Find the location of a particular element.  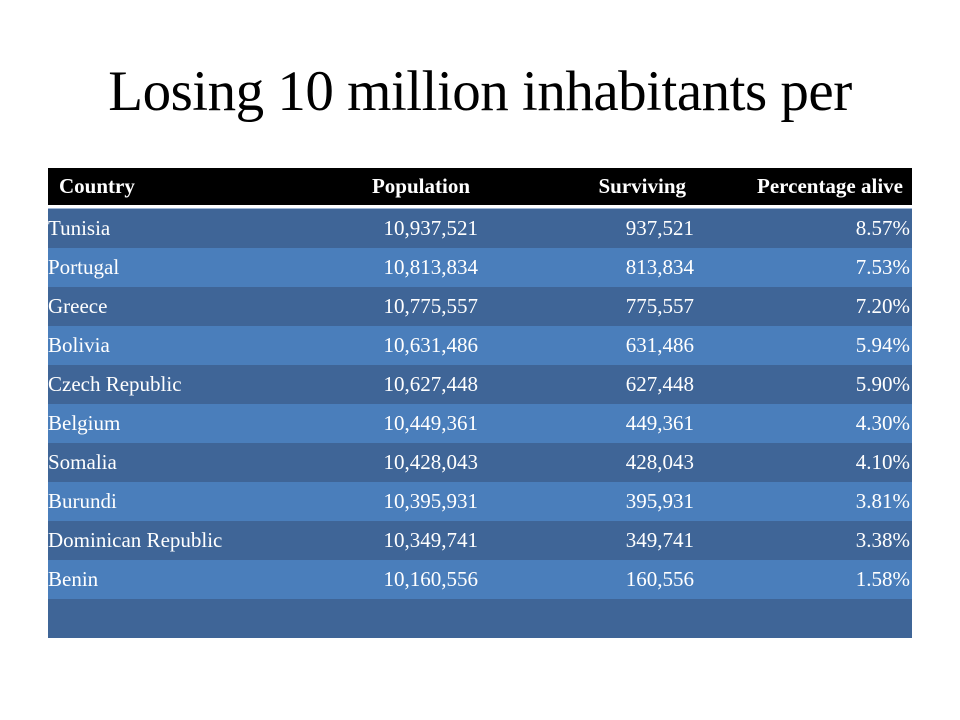

cell-surviving: 627,448 is located at coordinates (659, 384).